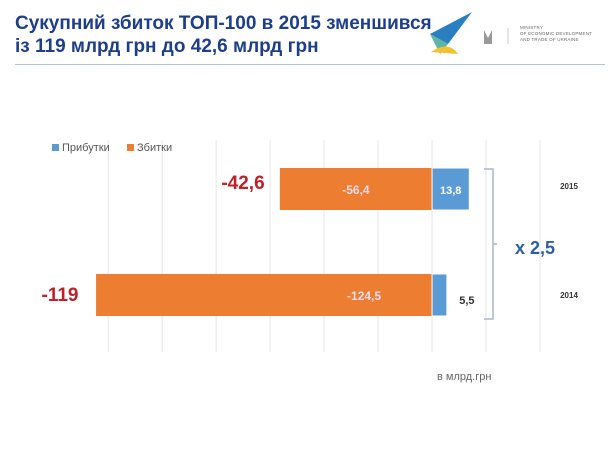  I want to click on header-divider, so click(310, 64).